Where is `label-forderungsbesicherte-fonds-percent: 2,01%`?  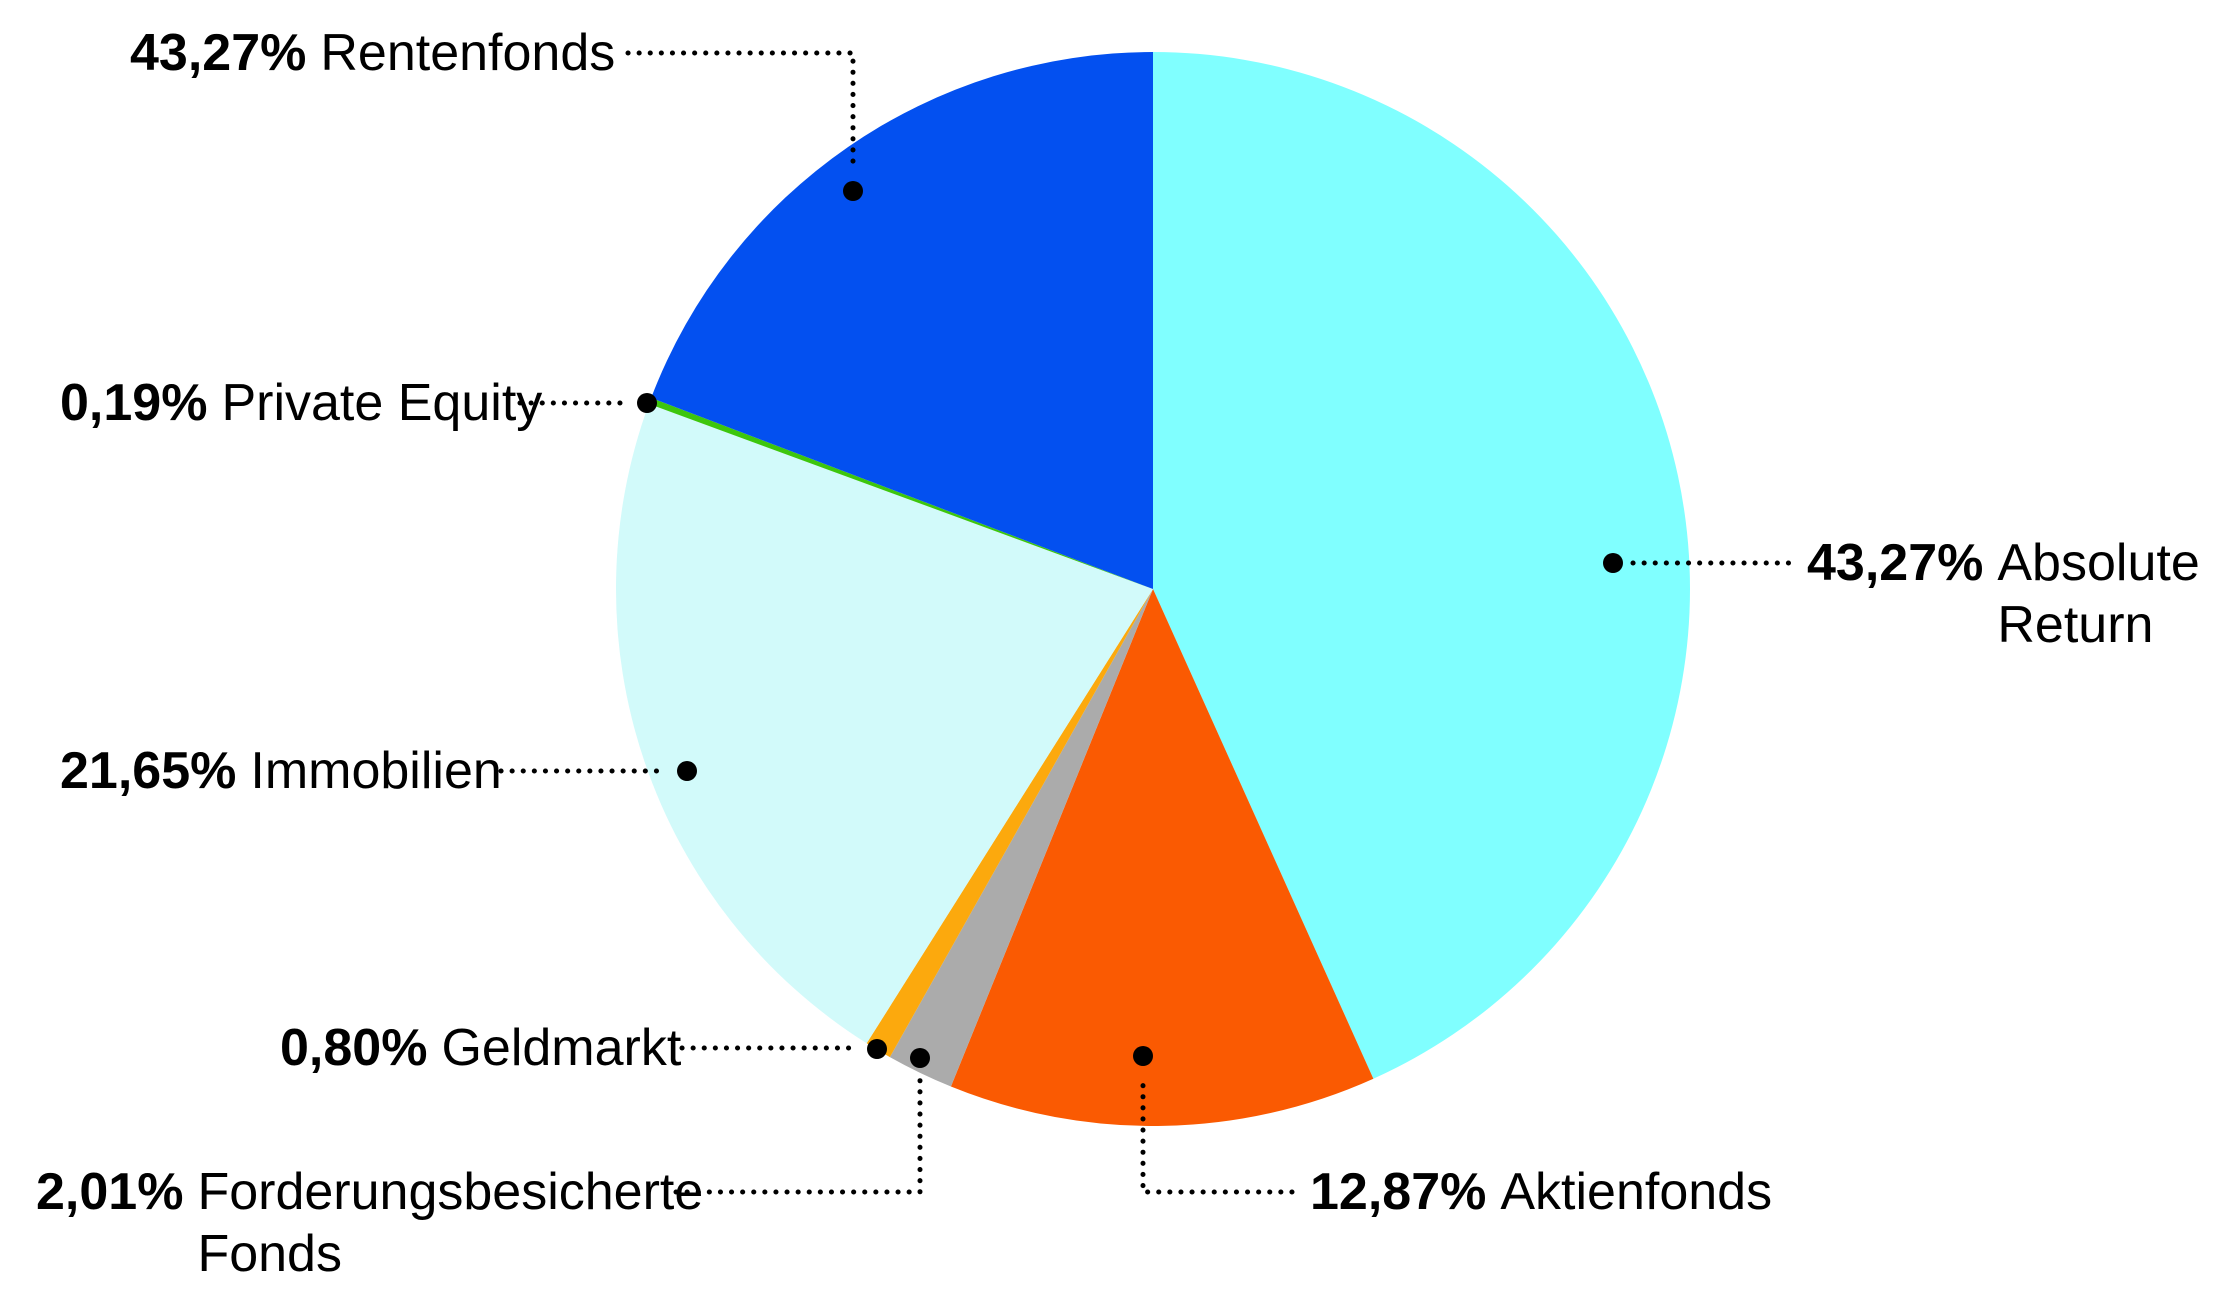 label-forderungsbesicherte-fonds-percent: 2,01% is located at coordinates (110, 1192).